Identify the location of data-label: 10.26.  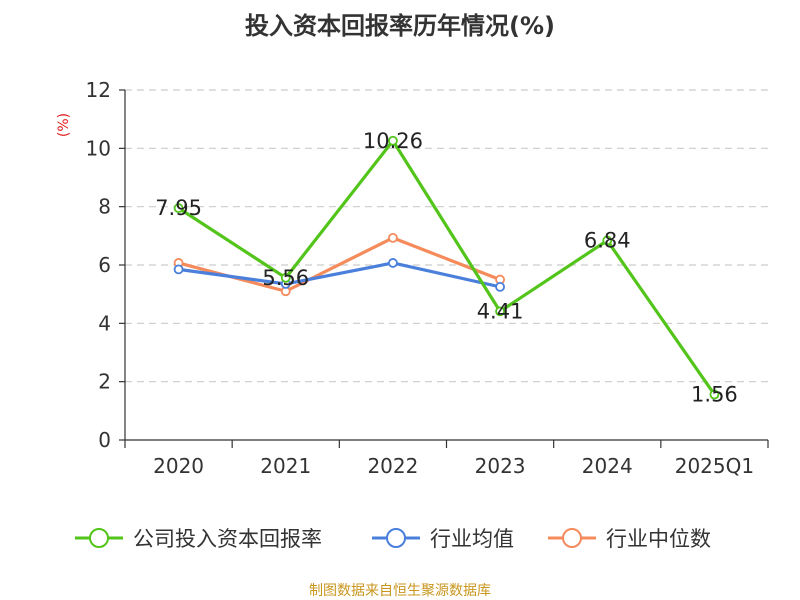
(393, 141).